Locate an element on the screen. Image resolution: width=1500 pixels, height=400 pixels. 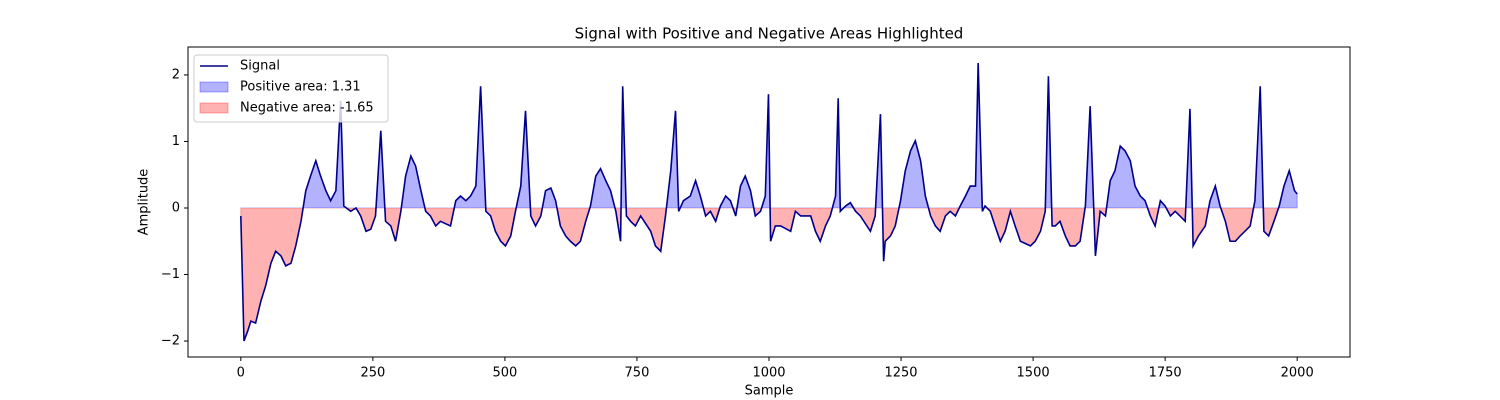
legend-label: Negative area: -1.65 is located at coordinates (307, 108).